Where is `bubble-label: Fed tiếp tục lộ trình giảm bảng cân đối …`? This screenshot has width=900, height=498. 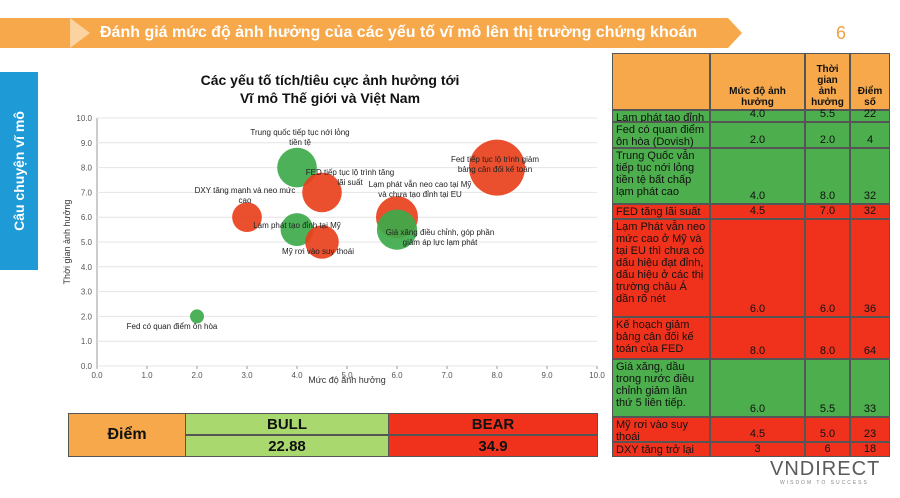 bubble-label: Fed tiếp tục lộ trình giảm bảng cân đối … is located at coordinates (495, 164).